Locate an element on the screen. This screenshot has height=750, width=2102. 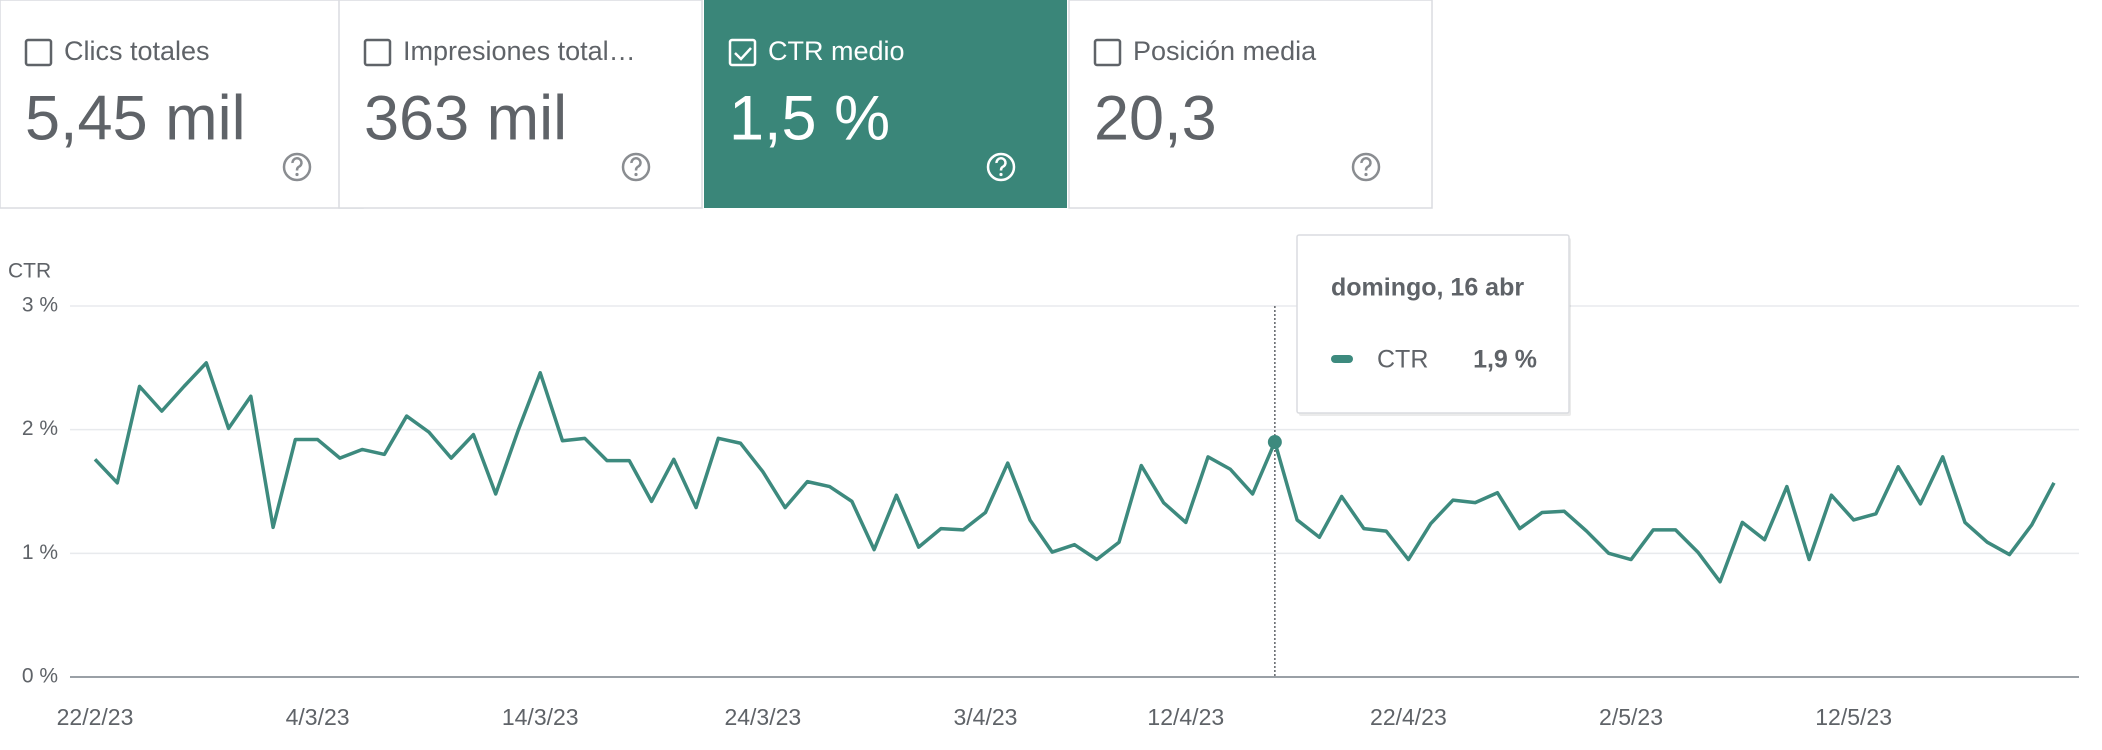
x-tick-label: 14/3/23 is located at coordinates (540, 717).